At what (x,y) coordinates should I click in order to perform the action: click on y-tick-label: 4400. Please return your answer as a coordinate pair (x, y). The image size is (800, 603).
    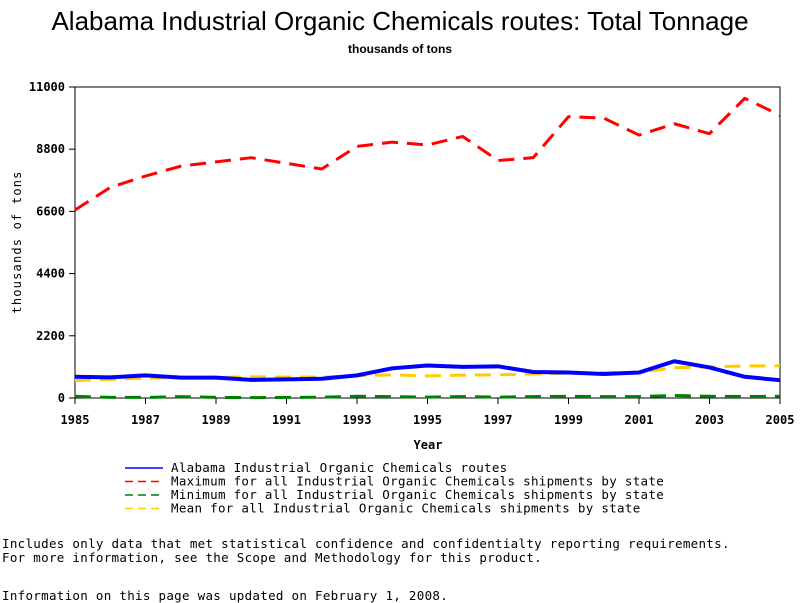
    Looking at the image, I should click on (50, 274).